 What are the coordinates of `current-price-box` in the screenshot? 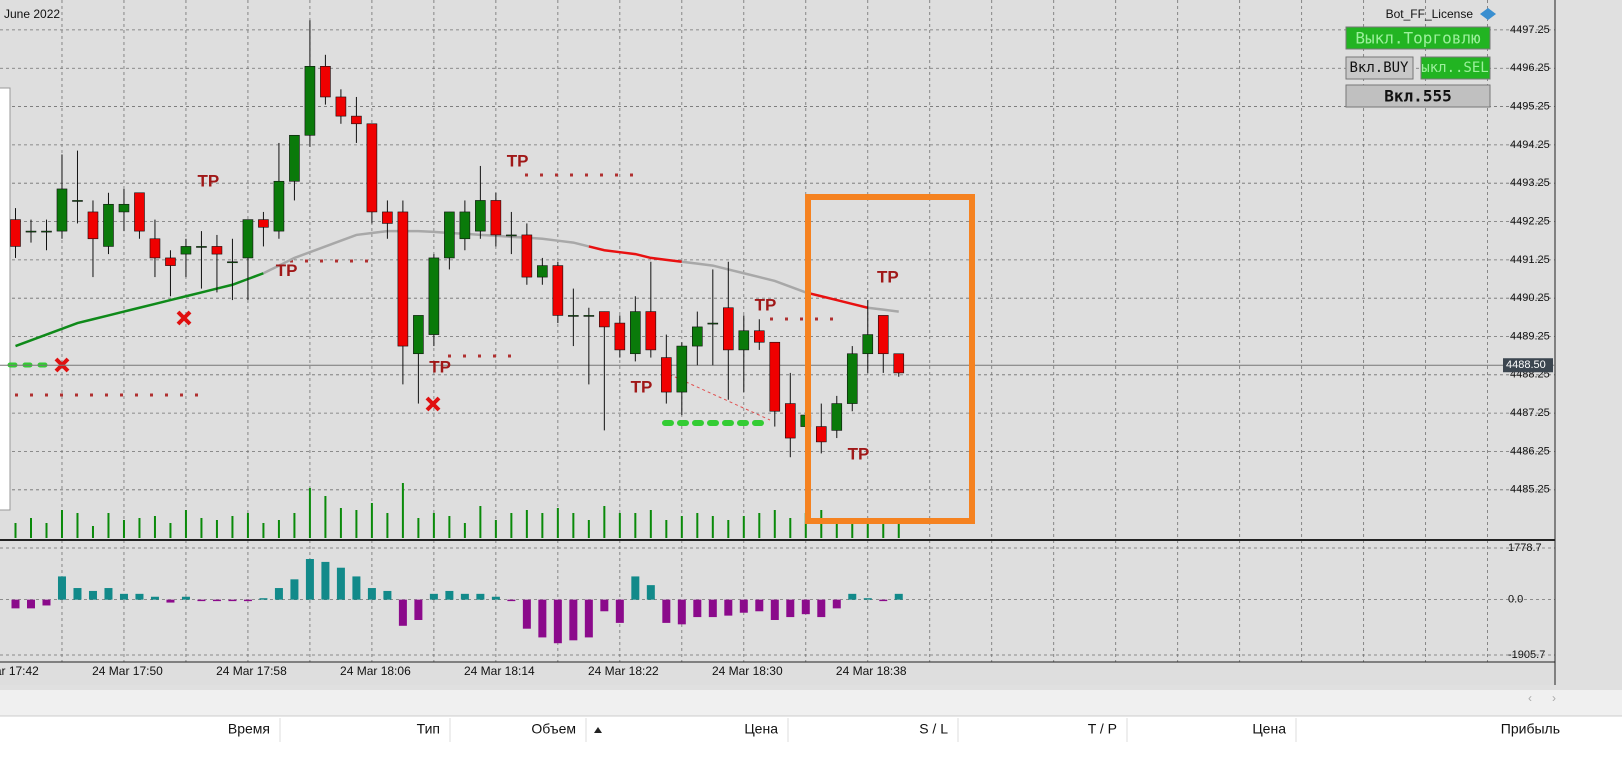 It's located at (1528, 365).